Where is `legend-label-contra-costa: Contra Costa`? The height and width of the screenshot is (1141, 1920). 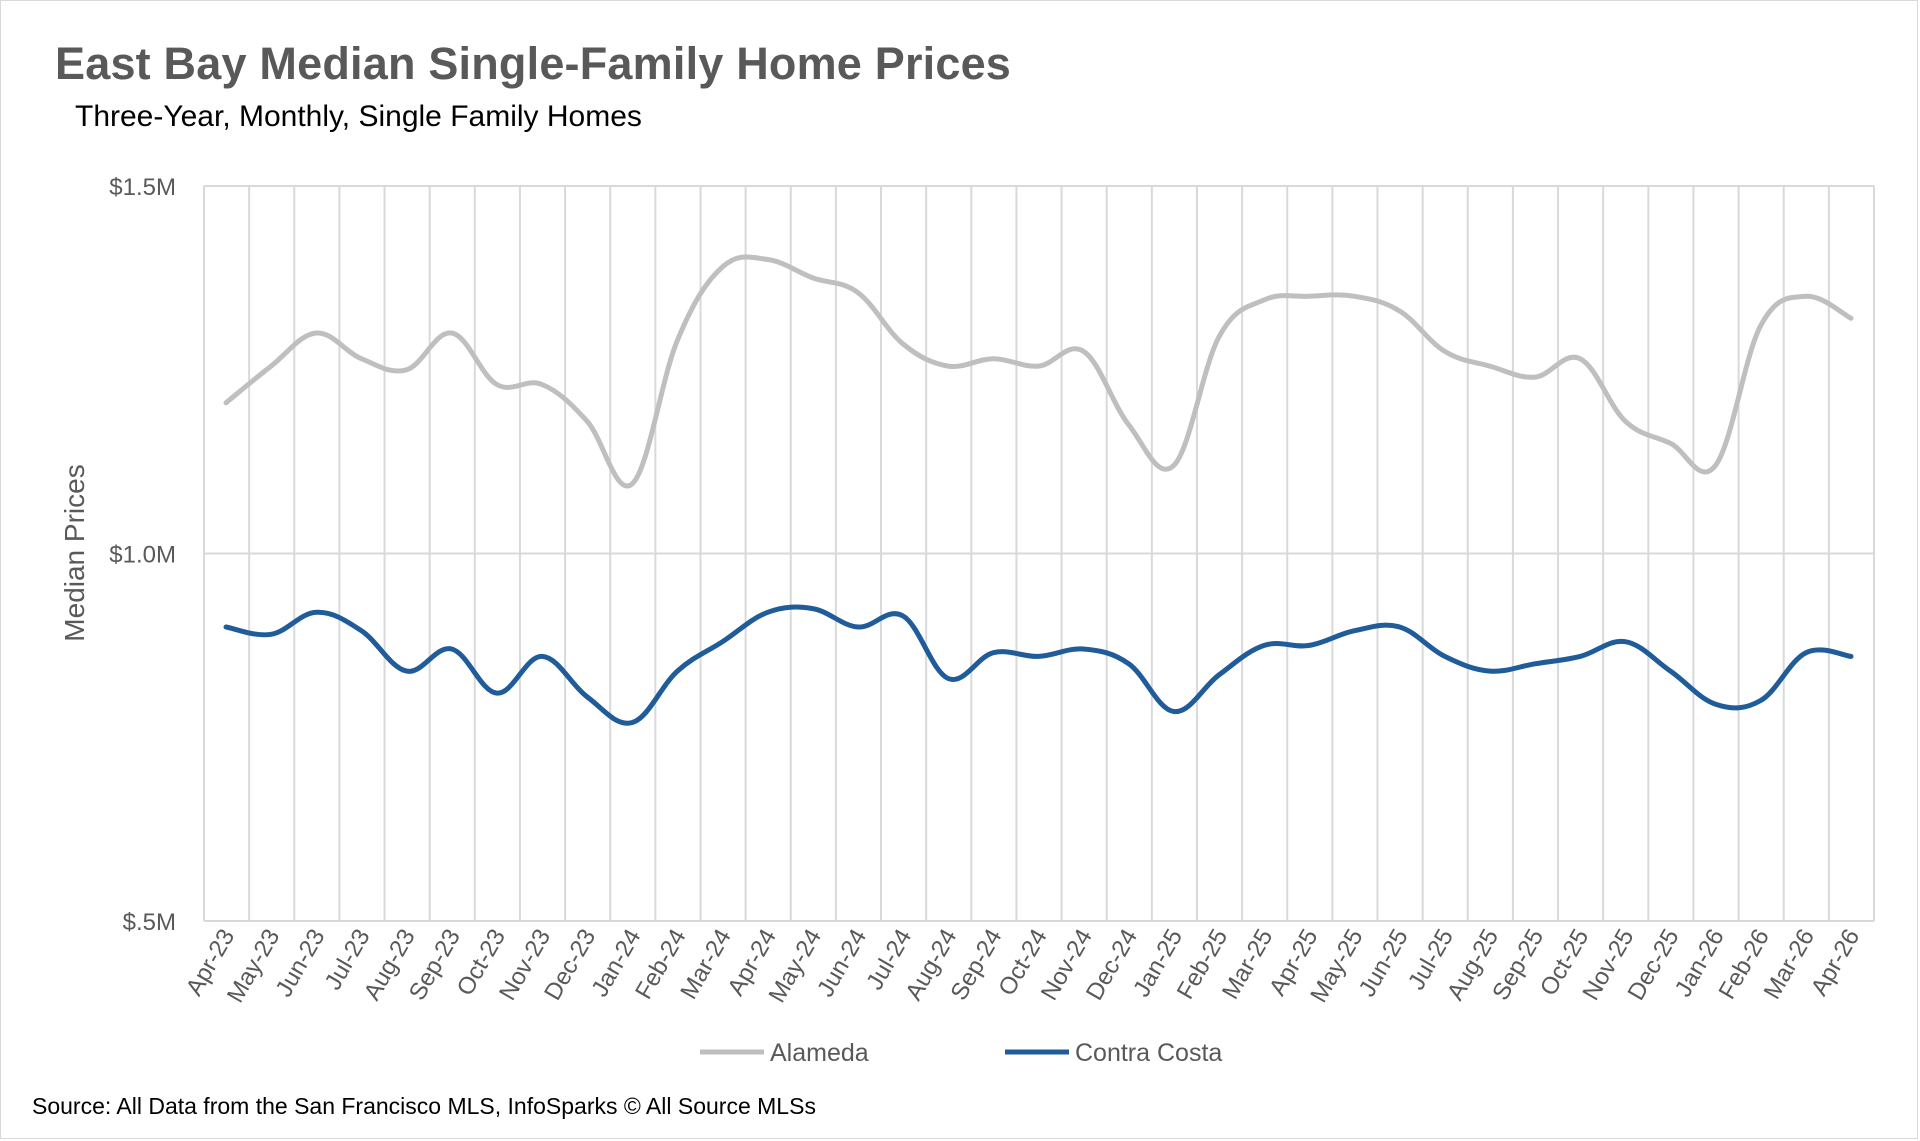 legend-label-contra-costa: Contra Costa is located at coordinates (1148, 1053).